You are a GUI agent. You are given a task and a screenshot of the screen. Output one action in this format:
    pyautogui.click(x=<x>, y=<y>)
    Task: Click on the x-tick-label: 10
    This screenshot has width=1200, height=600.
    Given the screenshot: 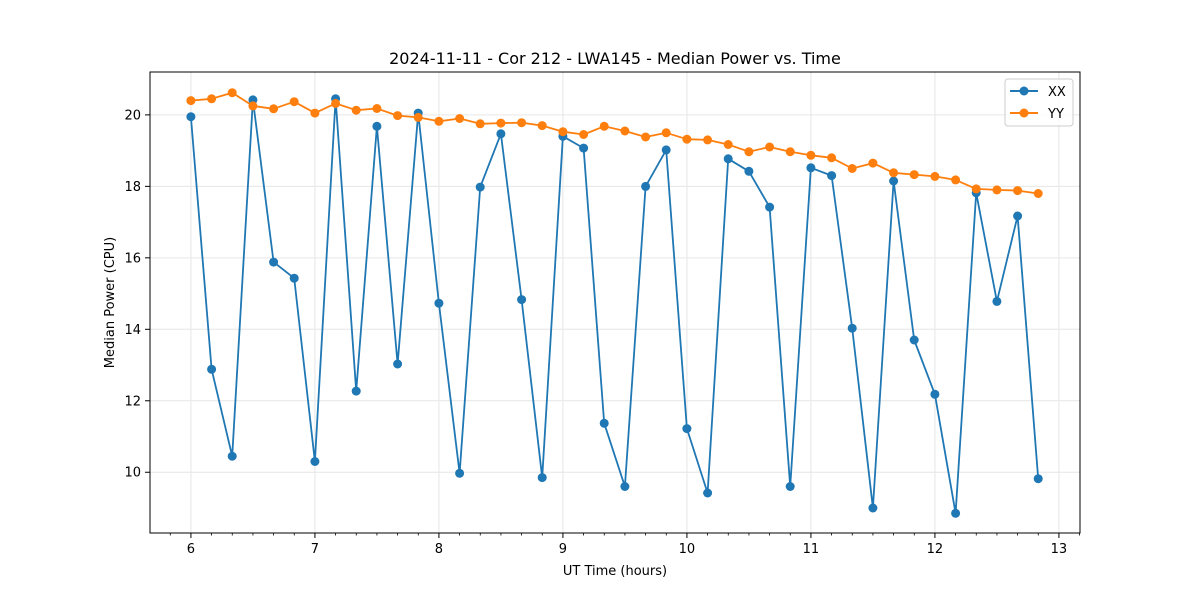 What is the action you would take?
    pyautogui.click(x=687, y=549)
    